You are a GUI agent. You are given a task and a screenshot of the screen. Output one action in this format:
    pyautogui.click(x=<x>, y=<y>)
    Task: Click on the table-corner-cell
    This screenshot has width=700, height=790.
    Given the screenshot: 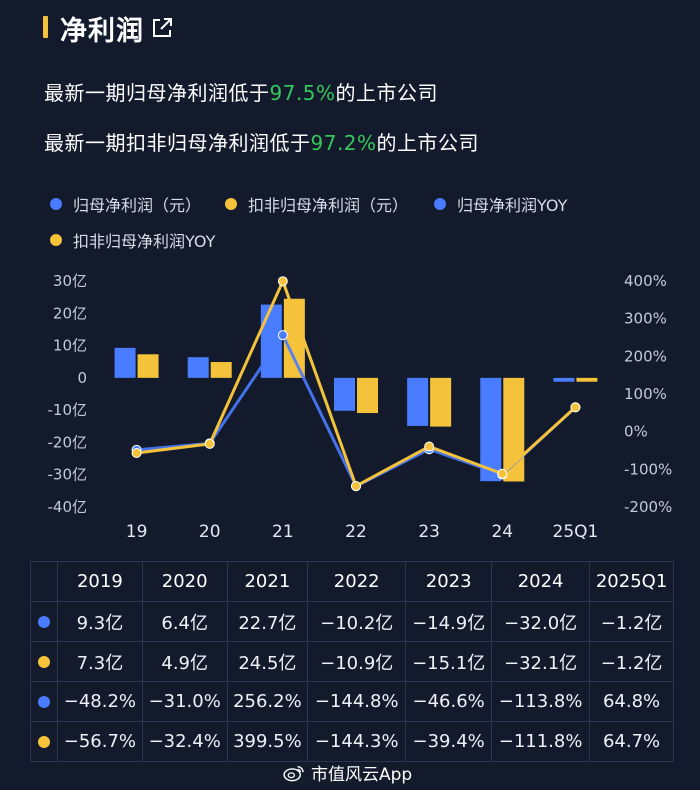 What is the action you would take?
    pyautogui.click(x=44, y=581)
    